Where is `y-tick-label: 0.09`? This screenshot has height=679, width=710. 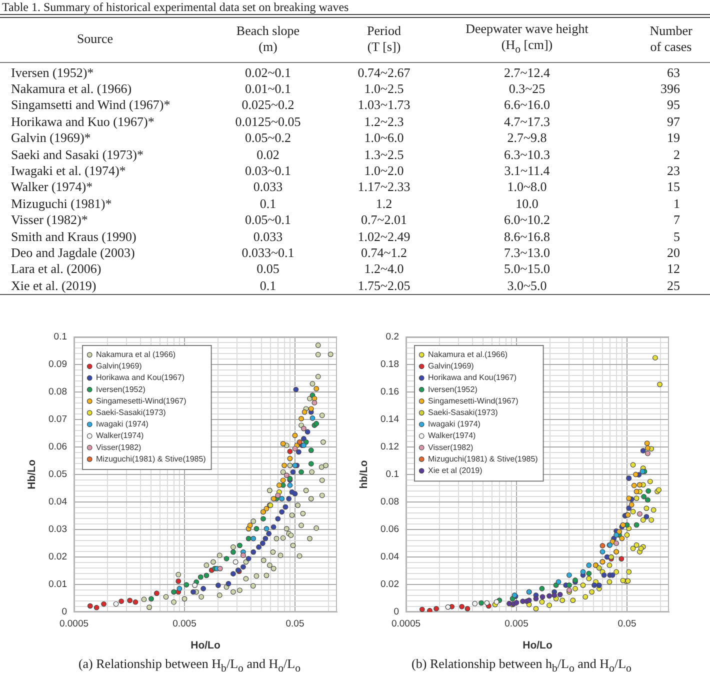 y-tick-label: 0.09 is located at coordinates (57, 364).